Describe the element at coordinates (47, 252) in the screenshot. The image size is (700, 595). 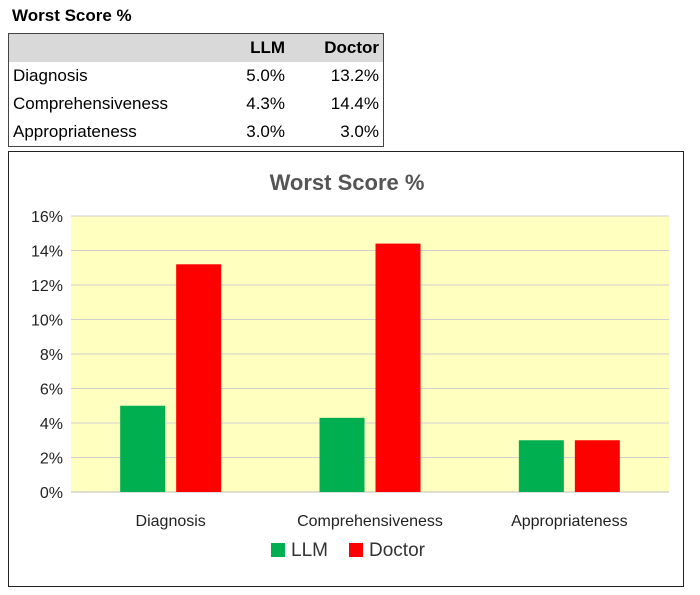
I see `y-tick-label: 14%` at that location.